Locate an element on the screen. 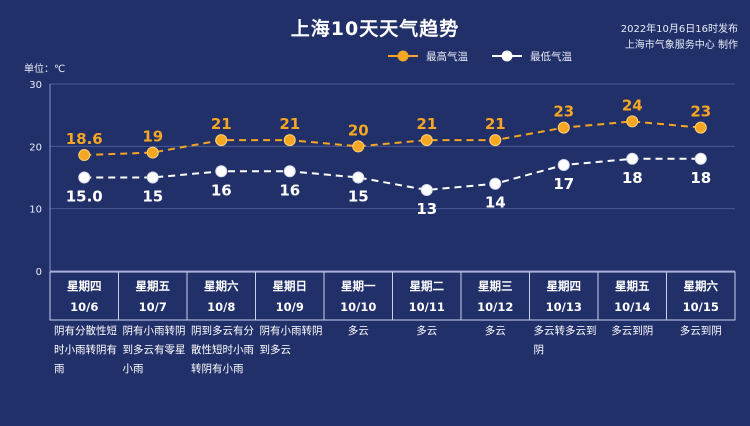 The width and height of the screenshot is (750, 426). y-tick-label: 20 is located at coordinates (35, 147).